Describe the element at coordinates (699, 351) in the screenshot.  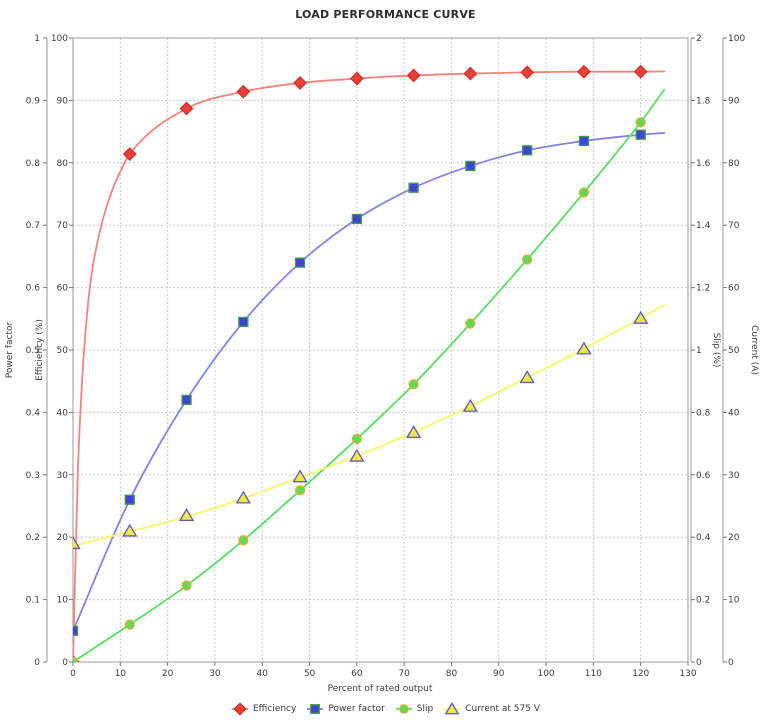
I see `slip-tick-label: 1` at that location.